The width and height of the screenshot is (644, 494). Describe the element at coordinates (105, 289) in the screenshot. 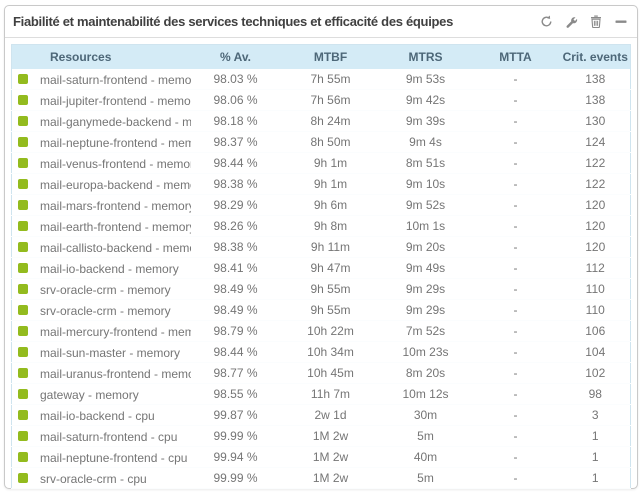

I see `resource-name: srv-oracle-crm - memory` at that location.